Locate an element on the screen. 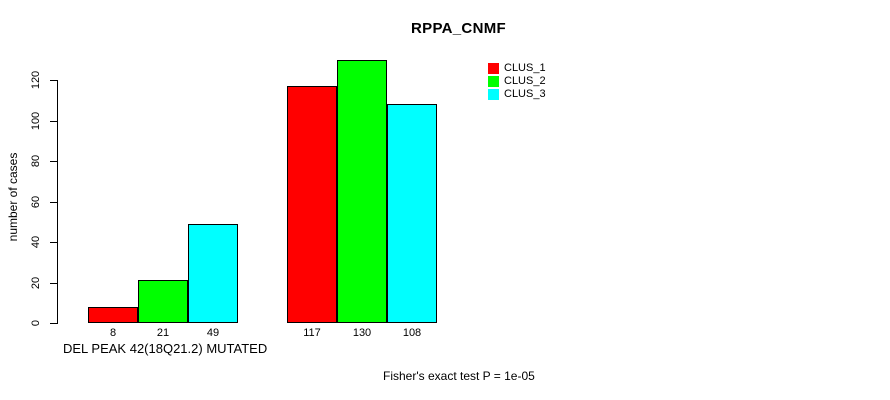  legend: CLUS_1 CLUS_2 CLUS_3 is located at coordinates (517, 81).